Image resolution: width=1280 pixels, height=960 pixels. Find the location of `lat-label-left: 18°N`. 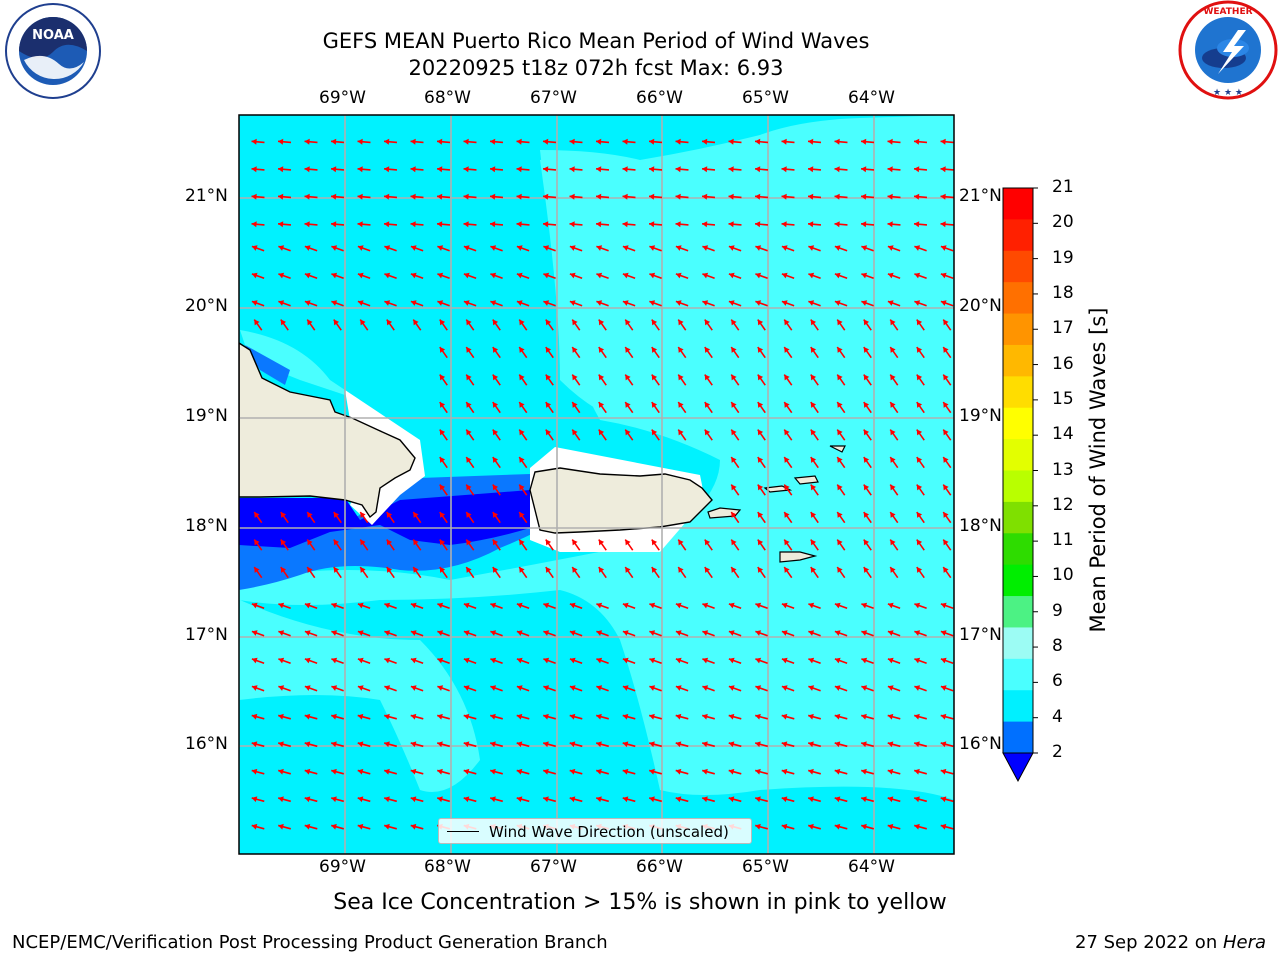

lat-label-left: 18°N is located at coordinates (206, 526).